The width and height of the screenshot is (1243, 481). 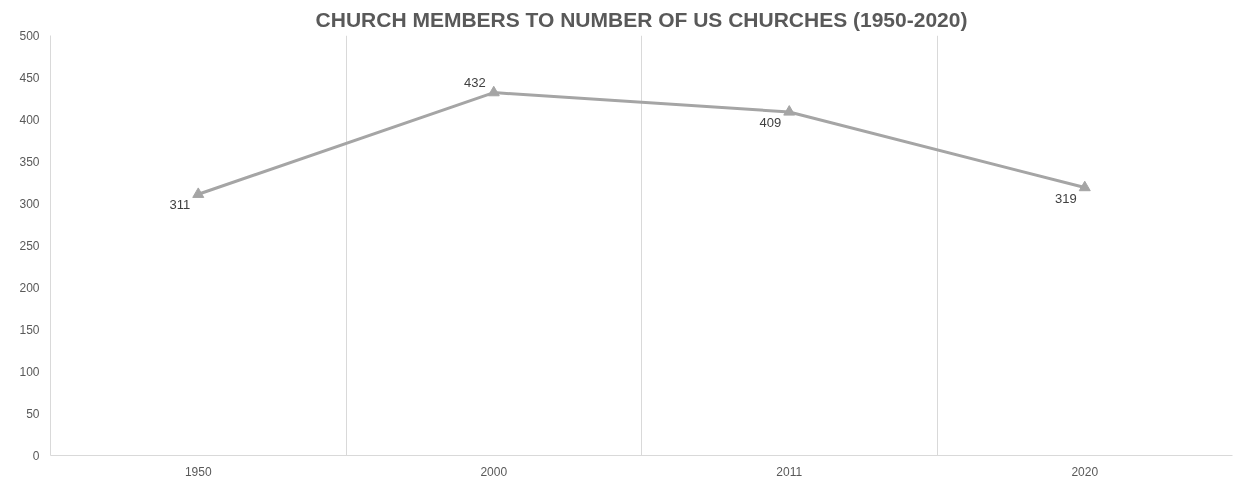 What do you see at coordinates (29, 120) in the screenshot?
I see `y-tick-label: 400` at bounding box center [29, 120].